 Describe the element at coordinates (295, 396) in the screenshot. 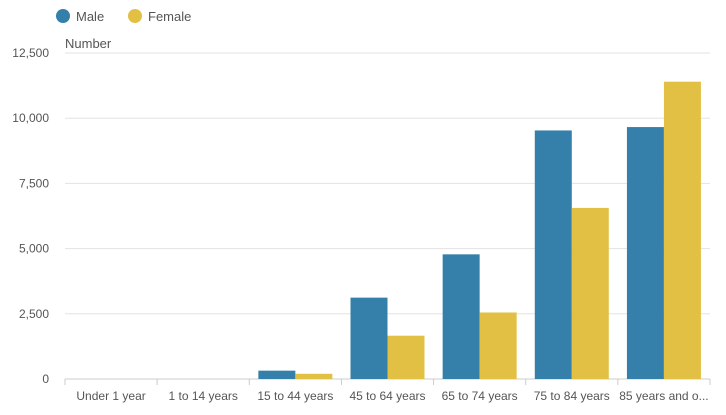

I see `x-tick-label: 15 to 44 years` at that location.